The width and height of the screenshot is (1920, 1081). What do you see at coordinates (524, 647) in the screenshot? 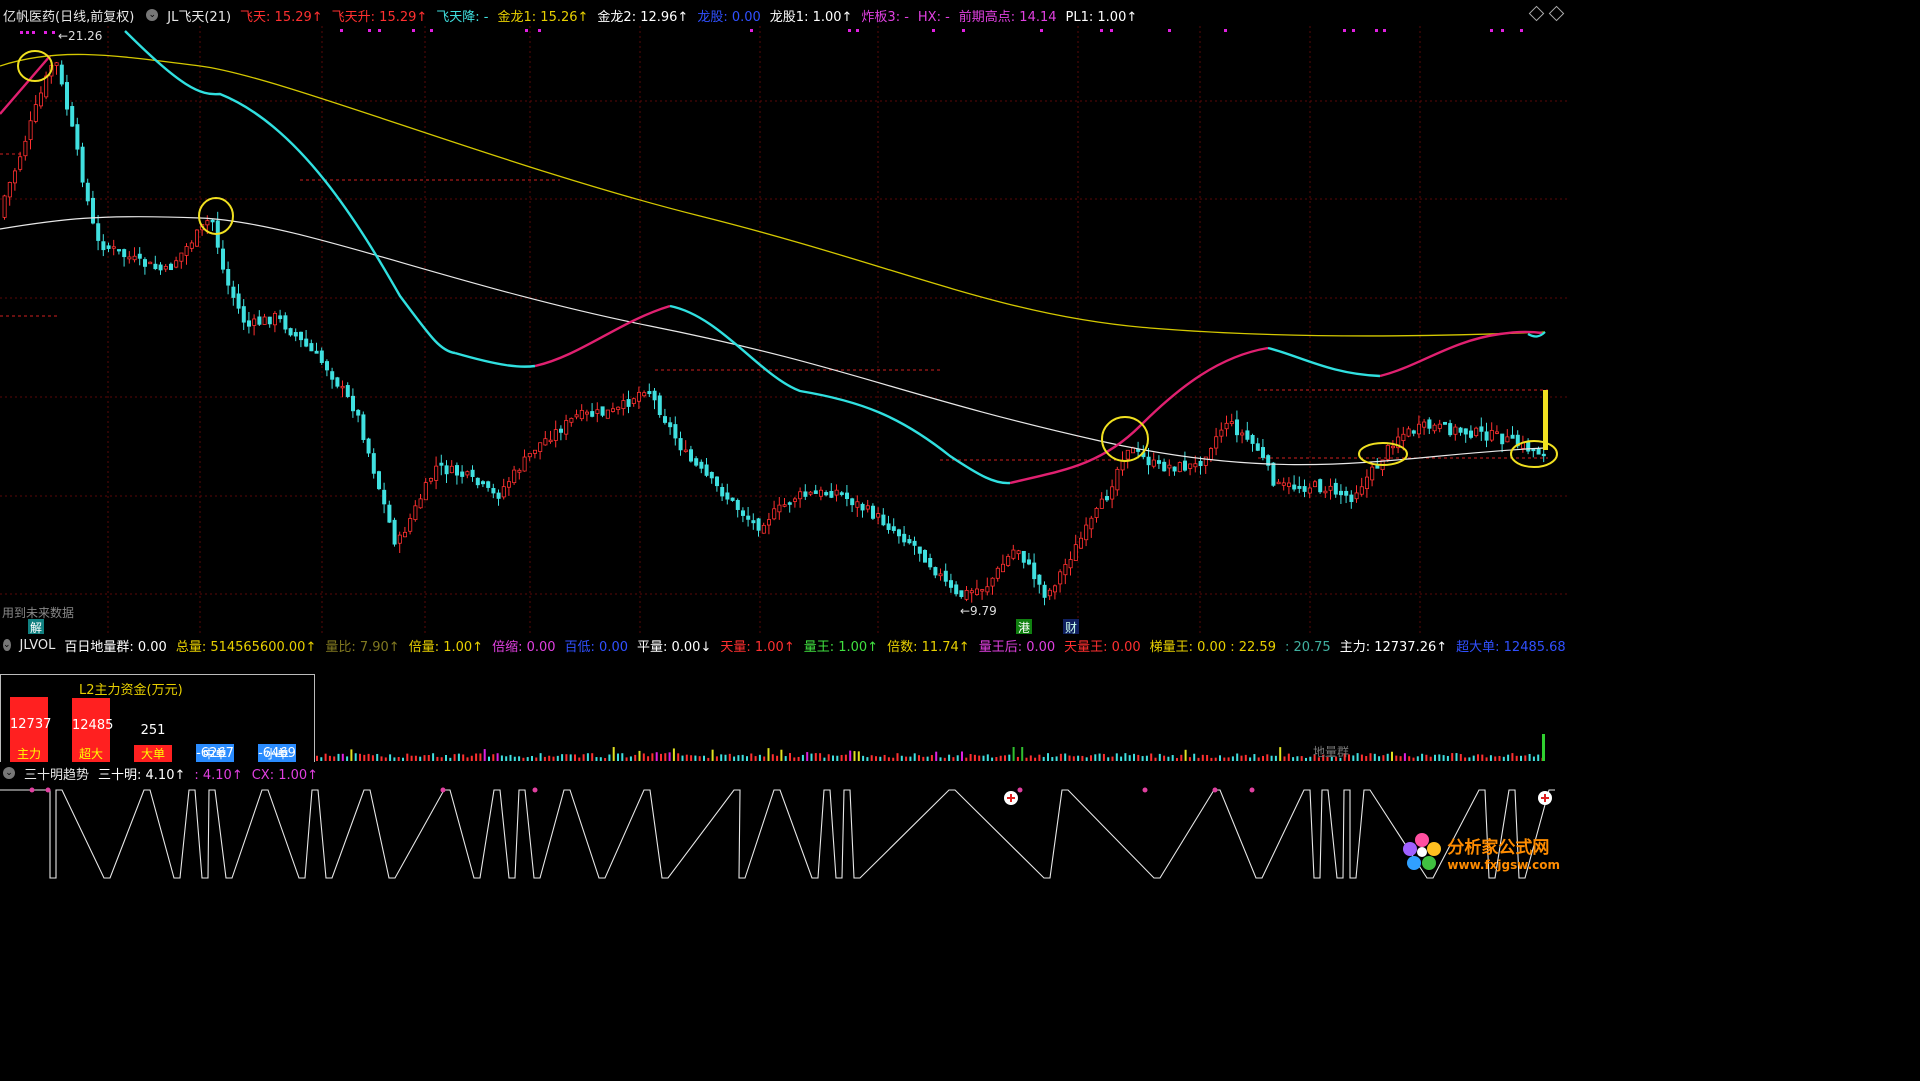
I see `volume-value: 倍缩: 0.00` at bounding box center [524, 647].